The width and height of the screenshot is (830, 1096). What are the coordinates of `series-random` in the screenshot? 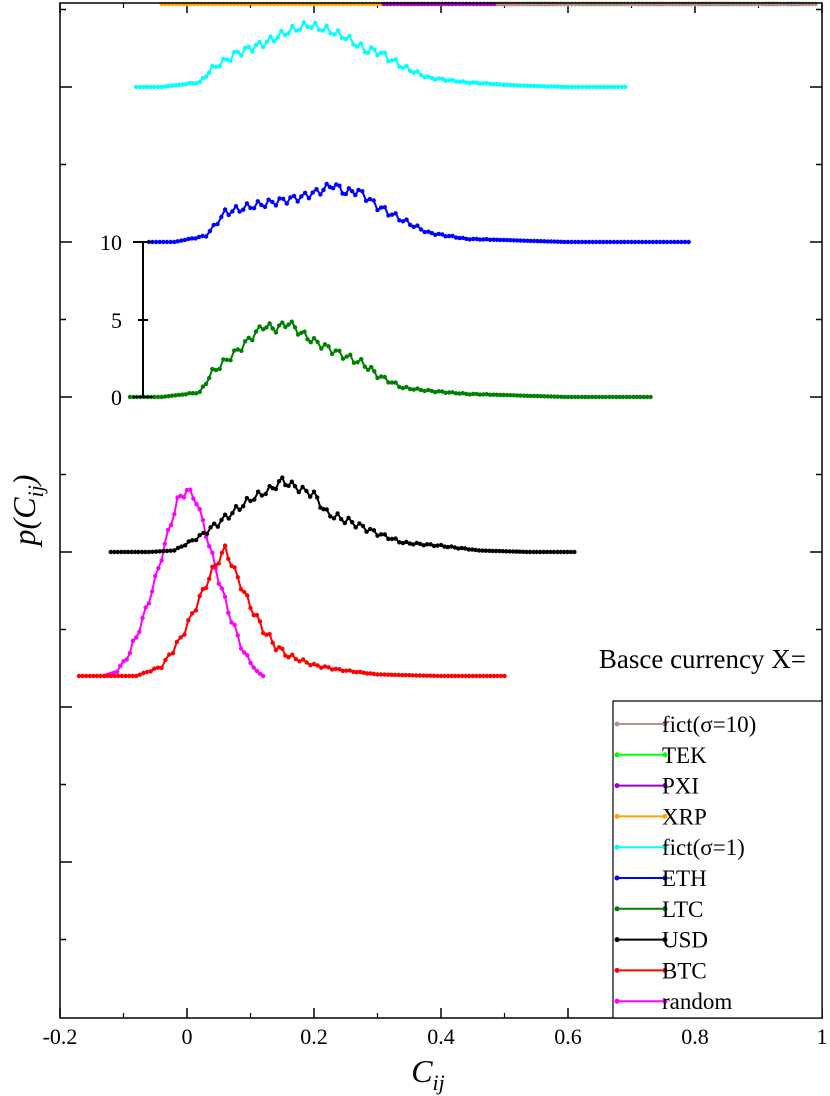 It's located at (184, 583).